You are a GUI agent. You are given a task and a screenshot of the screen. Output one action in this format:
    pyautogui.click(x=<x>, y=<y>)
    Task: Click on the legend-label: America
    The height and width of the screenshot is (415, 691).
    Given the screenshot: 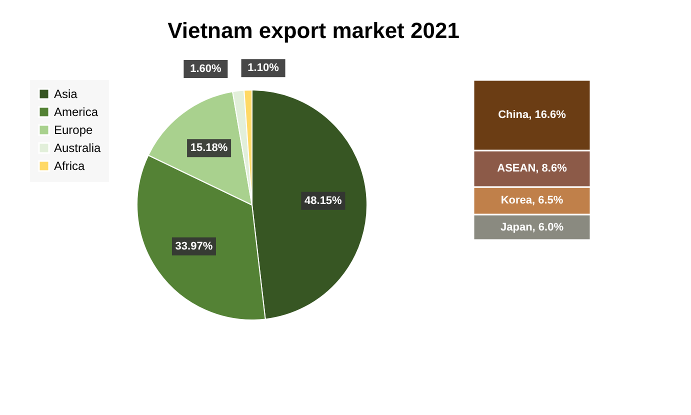 What is the action you would take?
    pyautogui.click(x=76, y=112)
    